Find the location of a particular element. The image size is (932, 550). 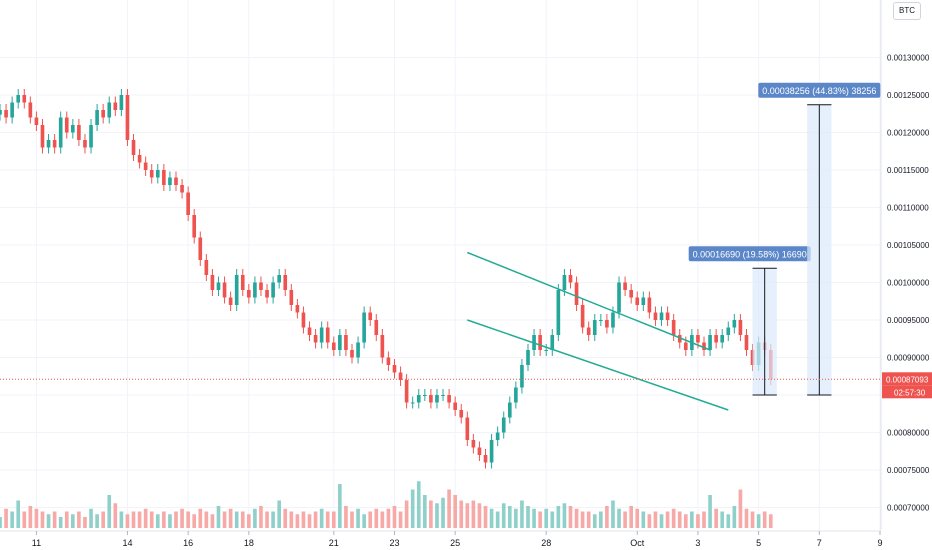

current-price-label: 0.00087093 is located at coordinates (907, 379).